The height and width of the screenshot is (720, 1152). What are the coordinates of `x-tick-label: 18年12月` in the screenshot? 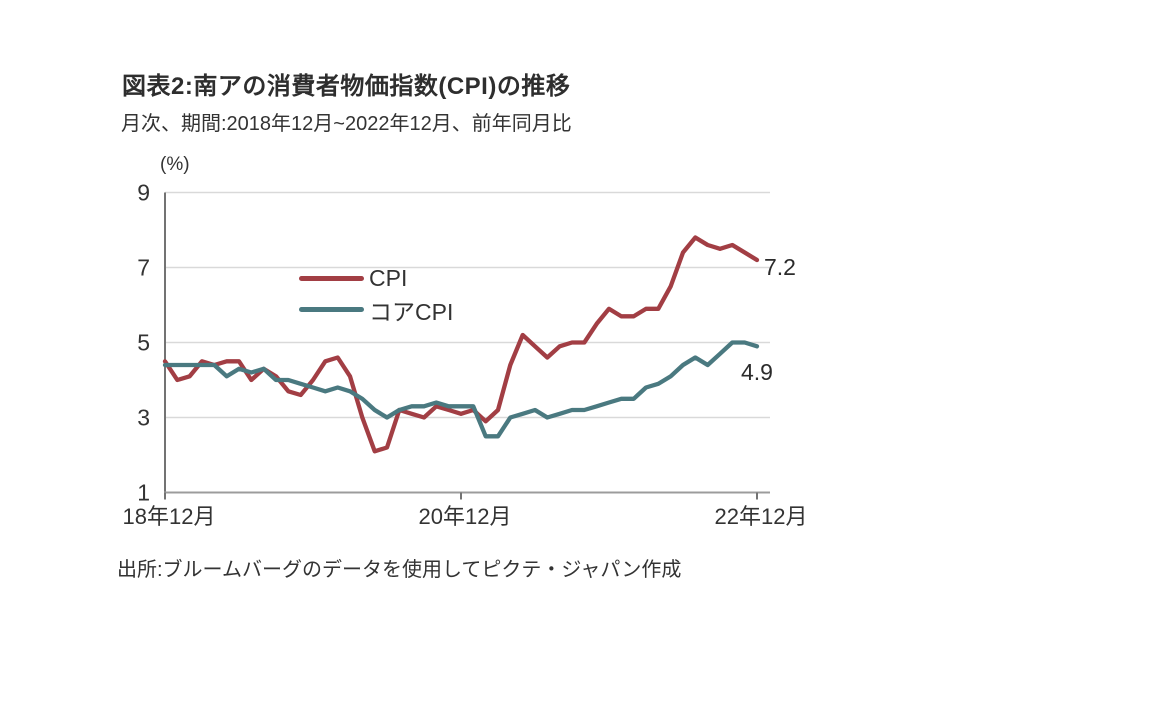 It's located at (169, 516).